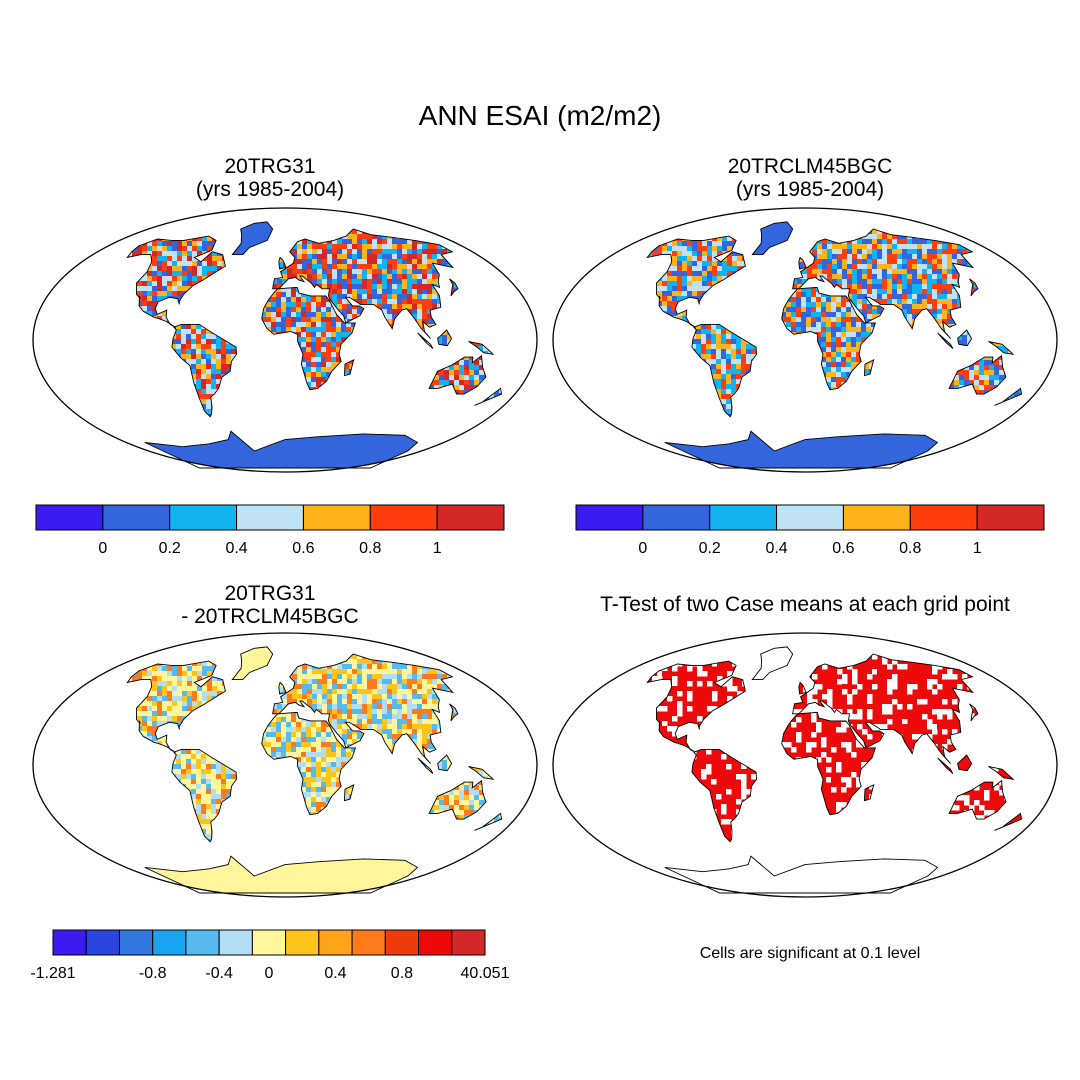 Image resolution: width=1080 pixels, height=1080 pixels. I want to click on colorbar-tick-label: -0.4, so click(219, 973).